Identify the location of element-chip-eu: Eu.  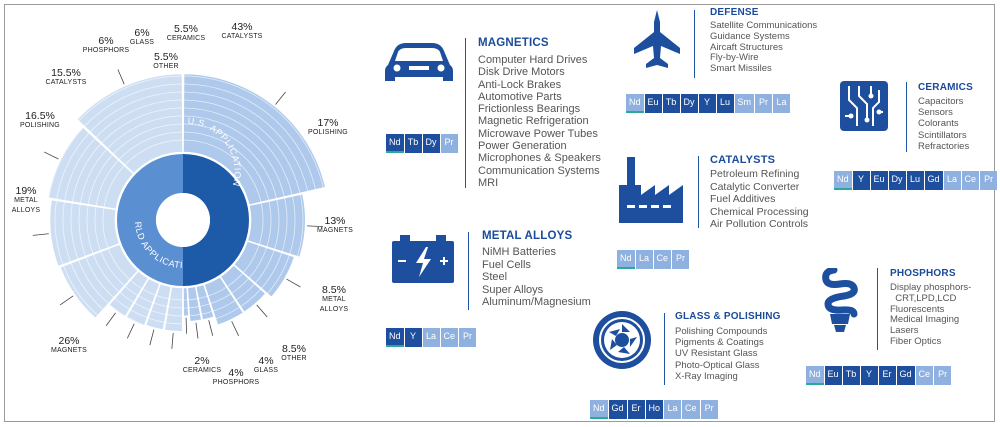
(879, 180).